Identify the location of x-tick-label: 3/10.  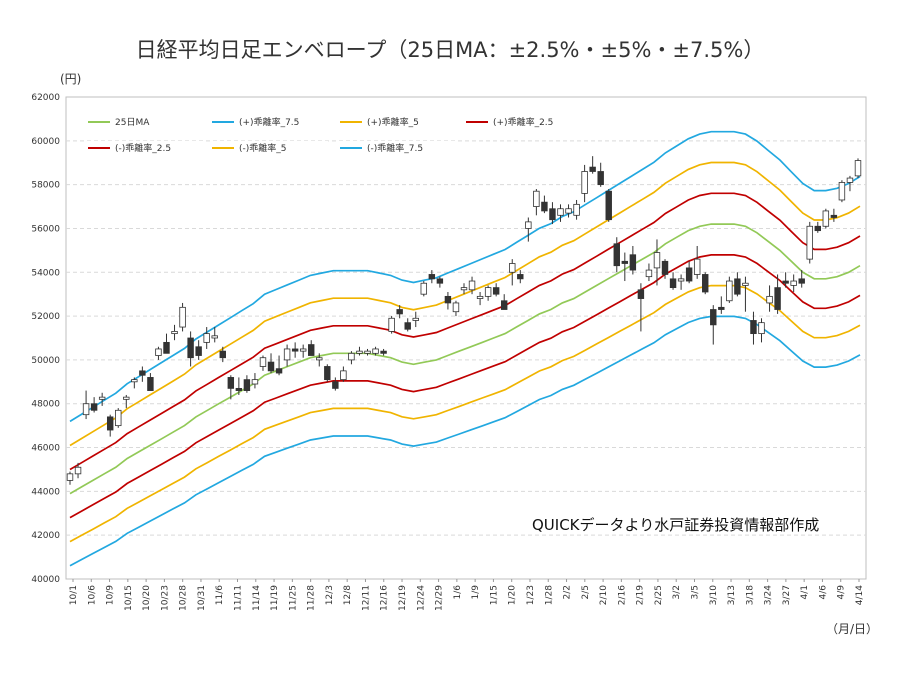
(714, 595).